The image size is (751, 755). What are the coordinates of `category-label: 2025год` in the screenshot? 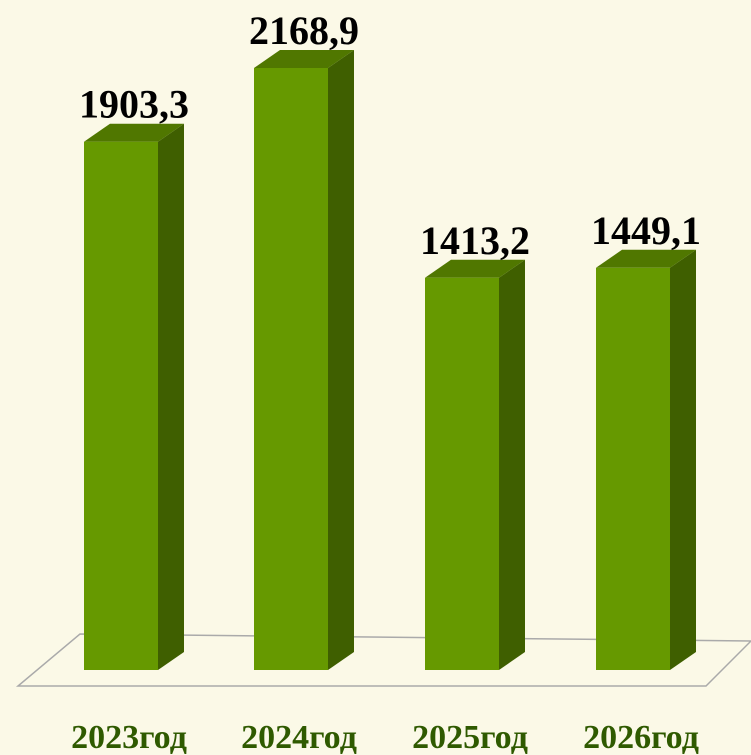 It's located at (470, 737).